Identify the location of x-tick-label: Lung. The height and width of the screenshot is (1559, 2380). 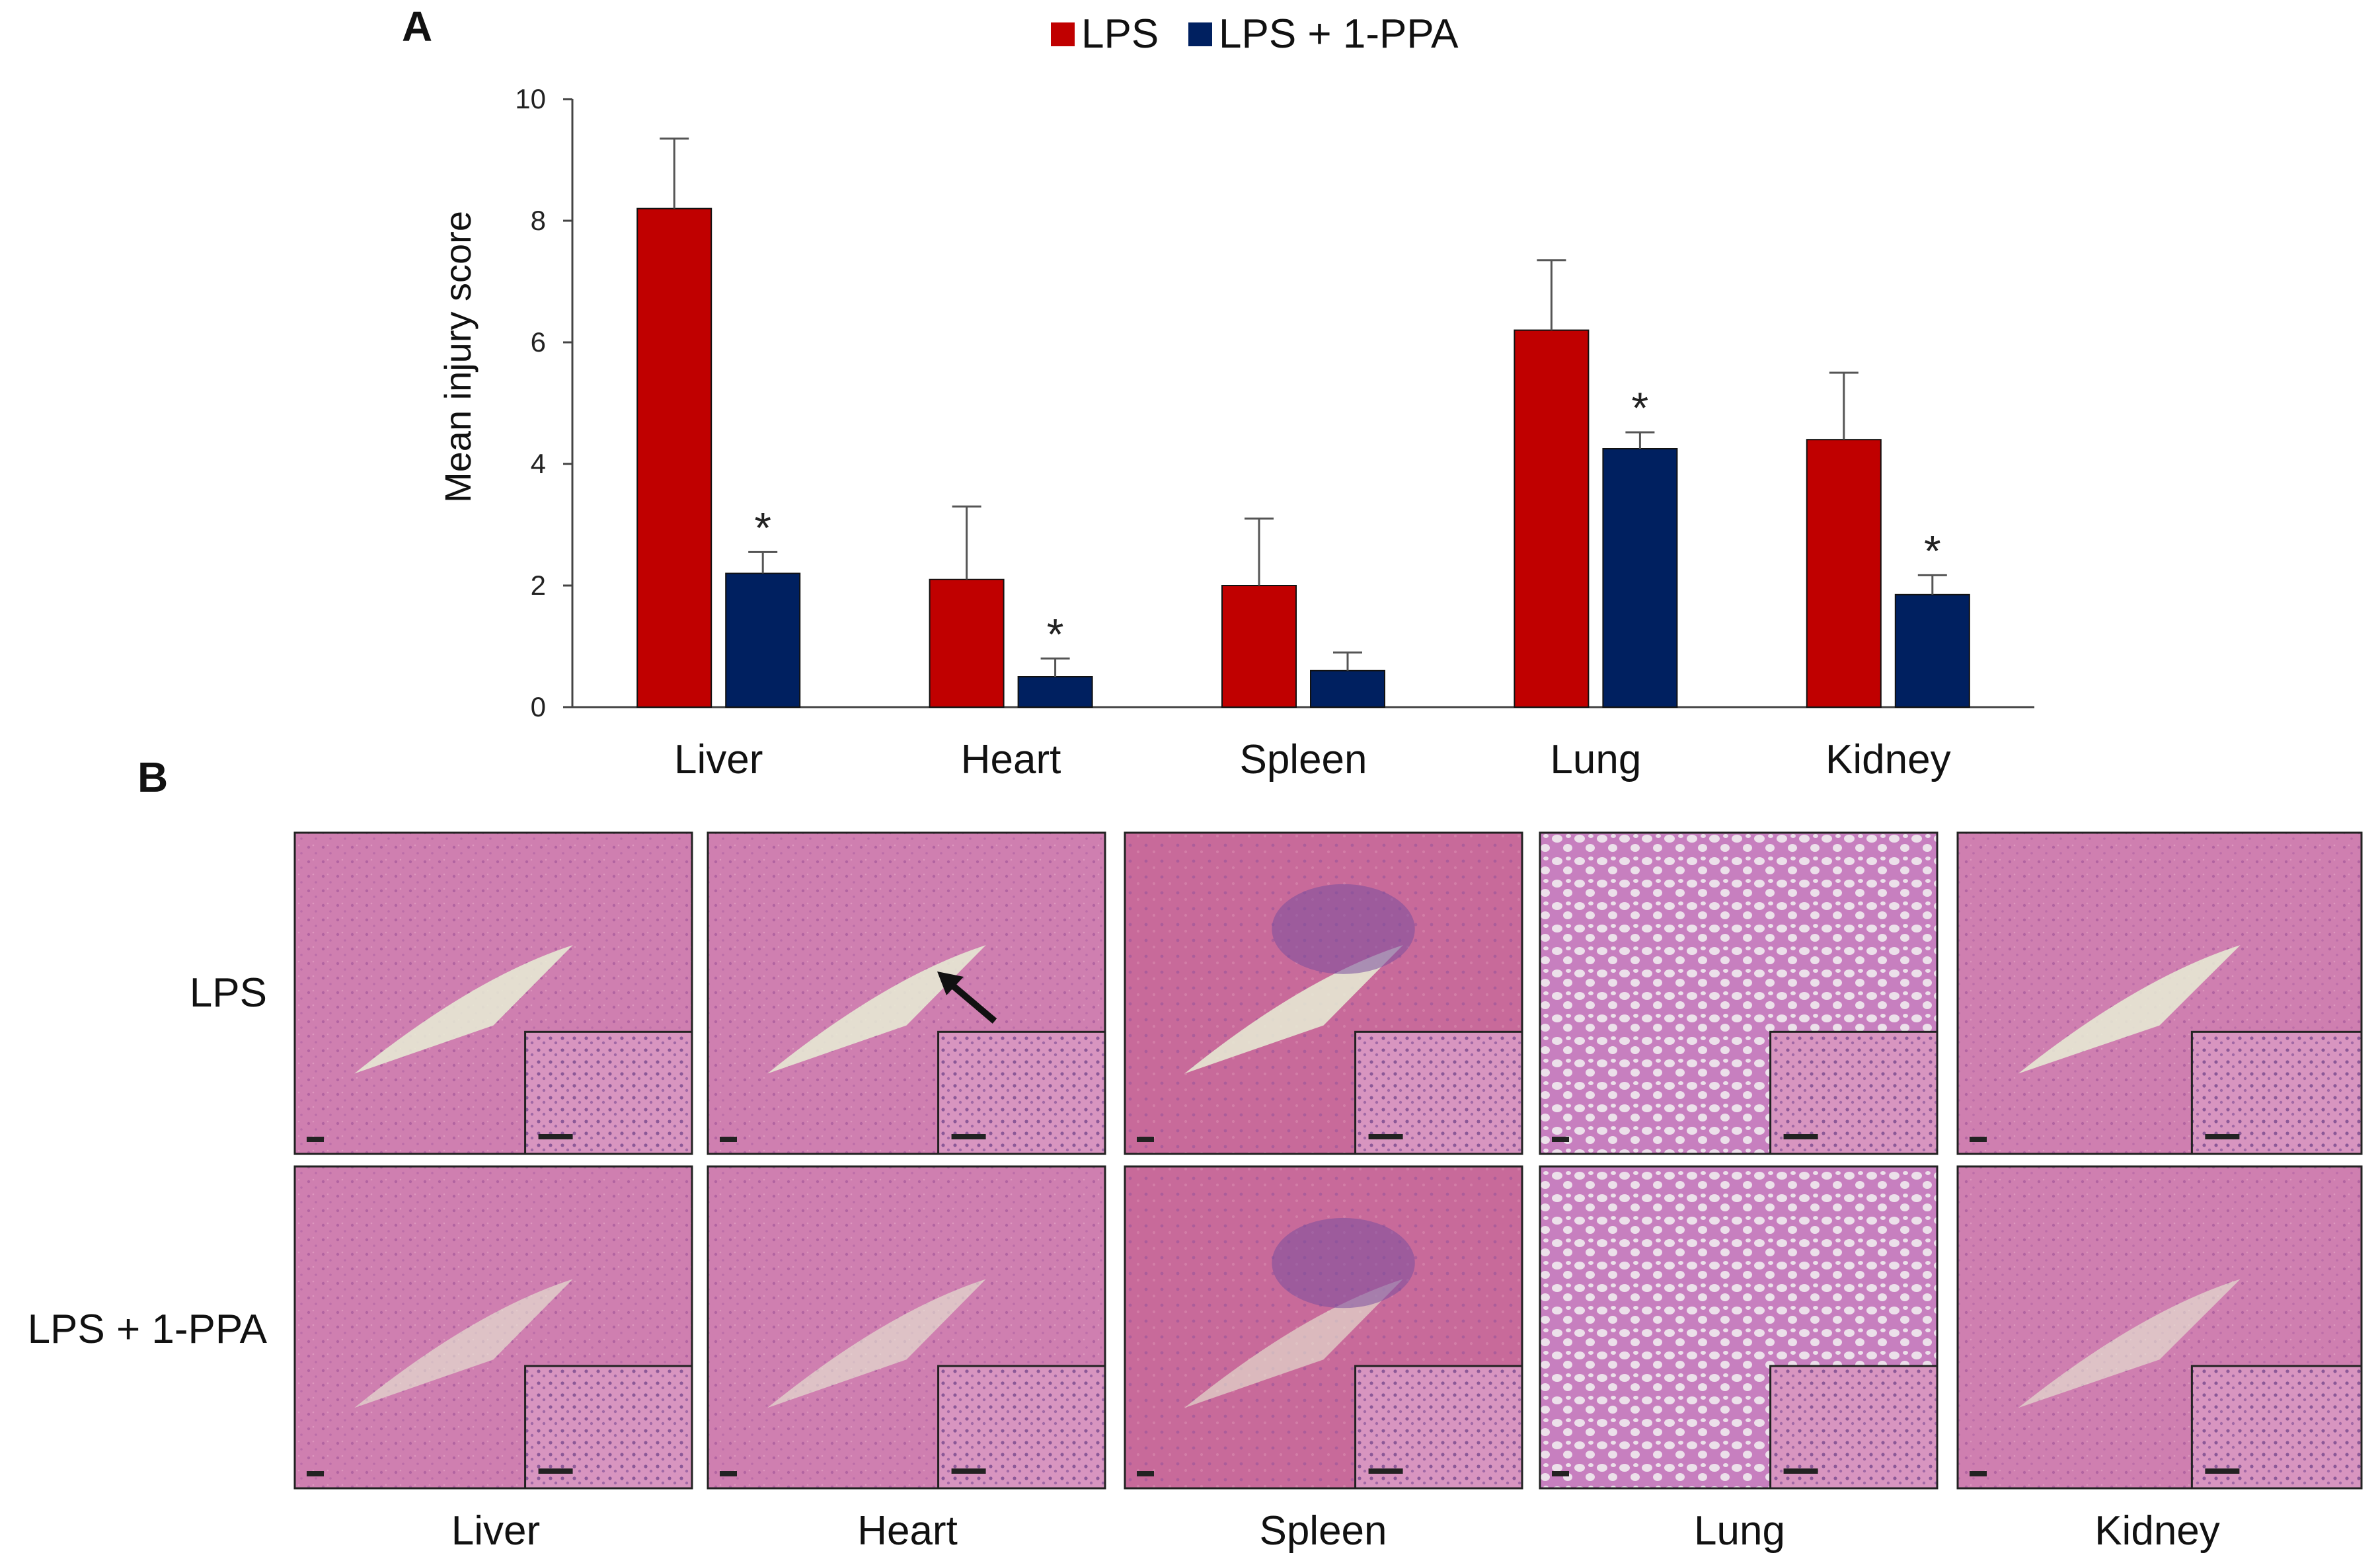
(1595, 759).